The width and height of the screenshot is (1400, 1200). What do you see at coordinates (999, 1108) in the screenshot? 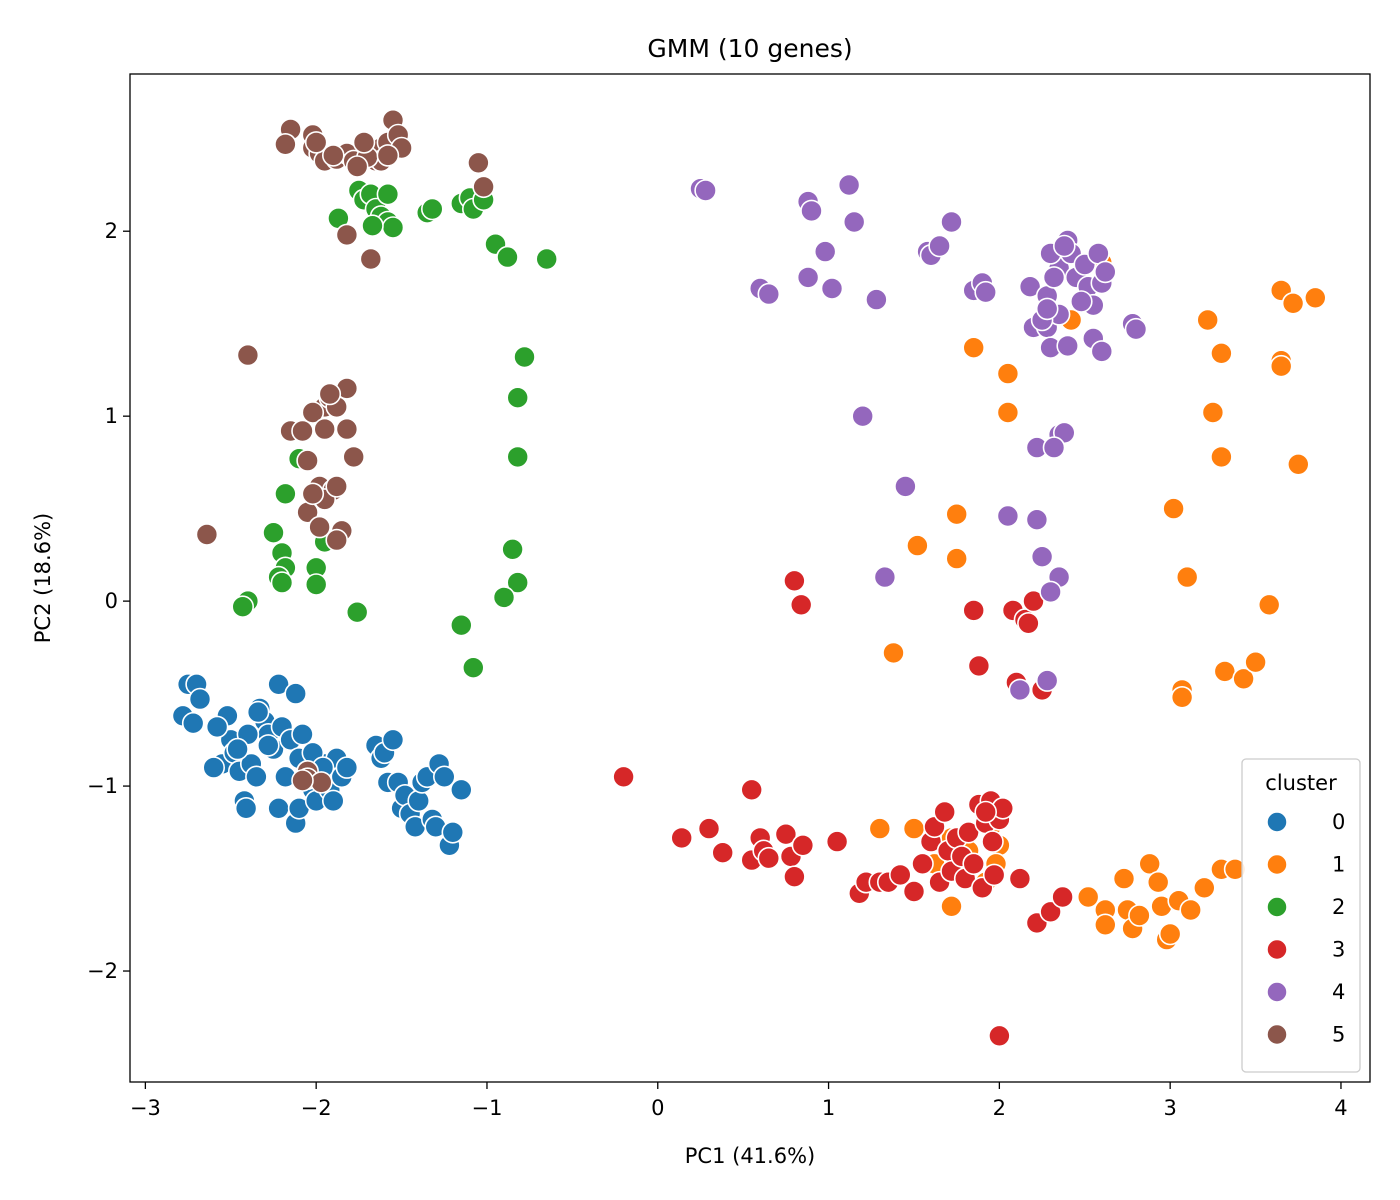
I see `x-tick-label: 2` at bounding box center [999, 1108].